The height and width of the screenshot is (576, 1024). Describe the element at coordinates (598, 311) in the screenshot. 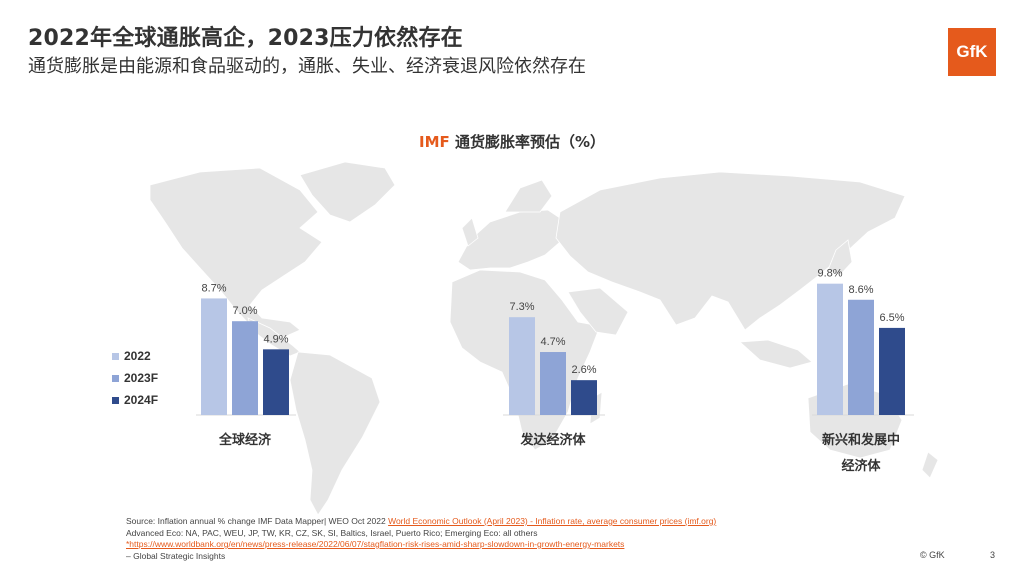

I see `map-arabia` at that location.